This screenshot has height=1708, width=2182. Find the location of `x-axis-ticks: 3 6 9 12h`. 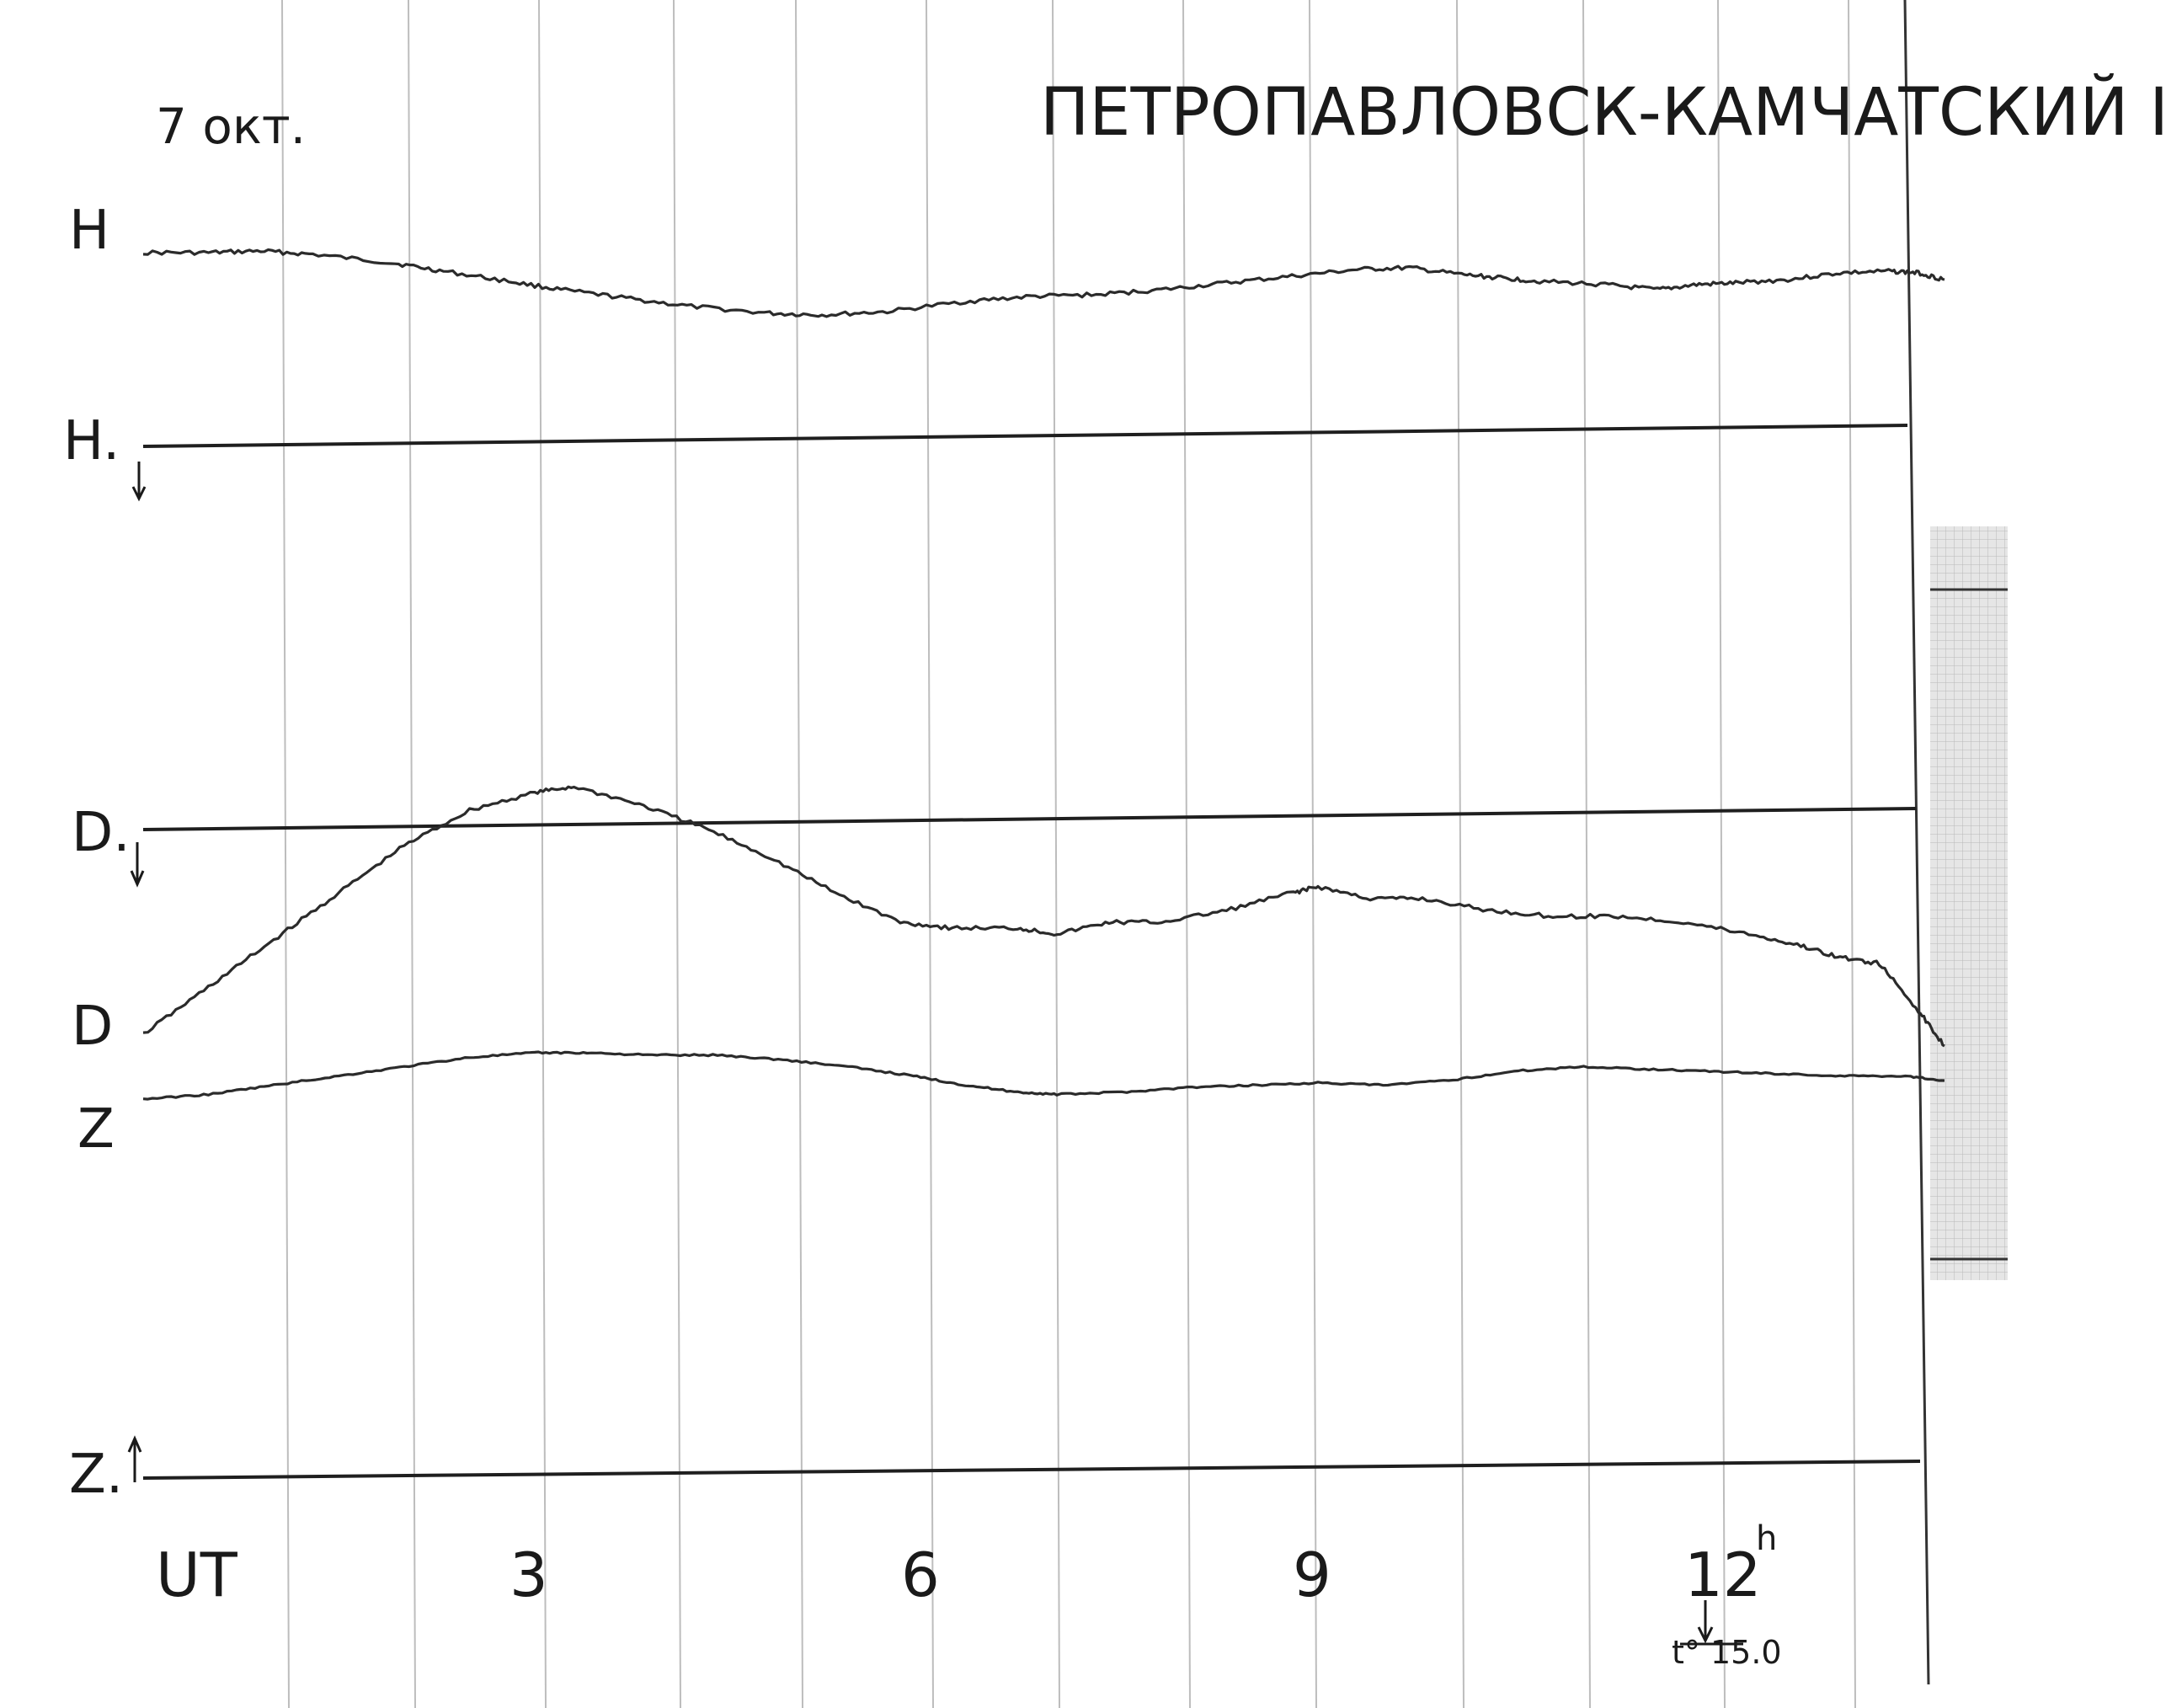

x-axis-ticks: 3 6 9 12h is located at coordinates (1143, 1564).